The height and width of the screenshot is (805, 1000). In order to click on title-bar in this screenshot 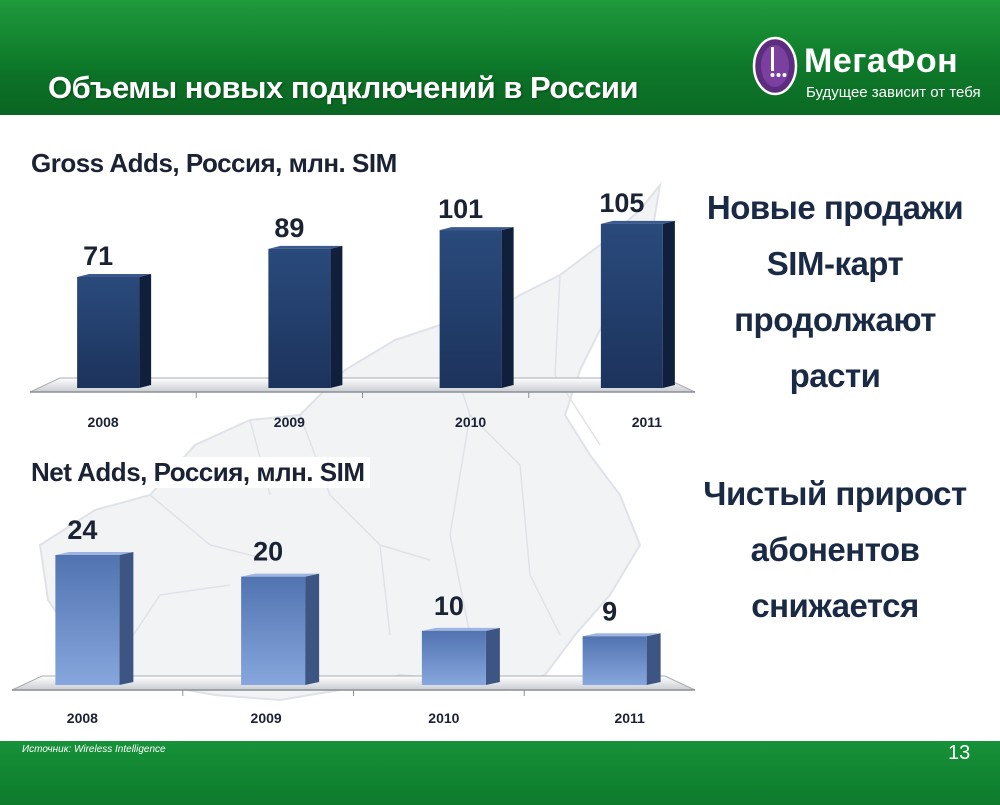, I will do `click(280, 92)`.